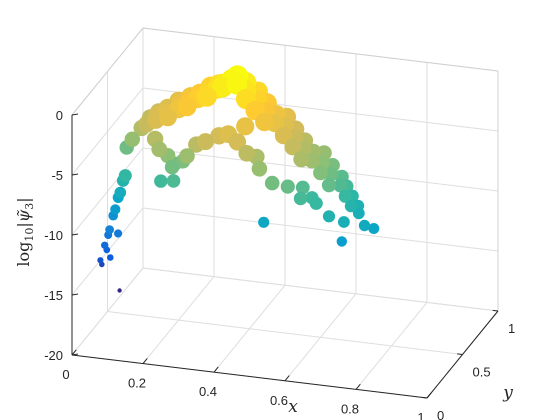 This screenshot has width=560, height=420. Describe the element at coordinates (59, 115) in the screenshot. I see `z-tick-label: 0` at that location.